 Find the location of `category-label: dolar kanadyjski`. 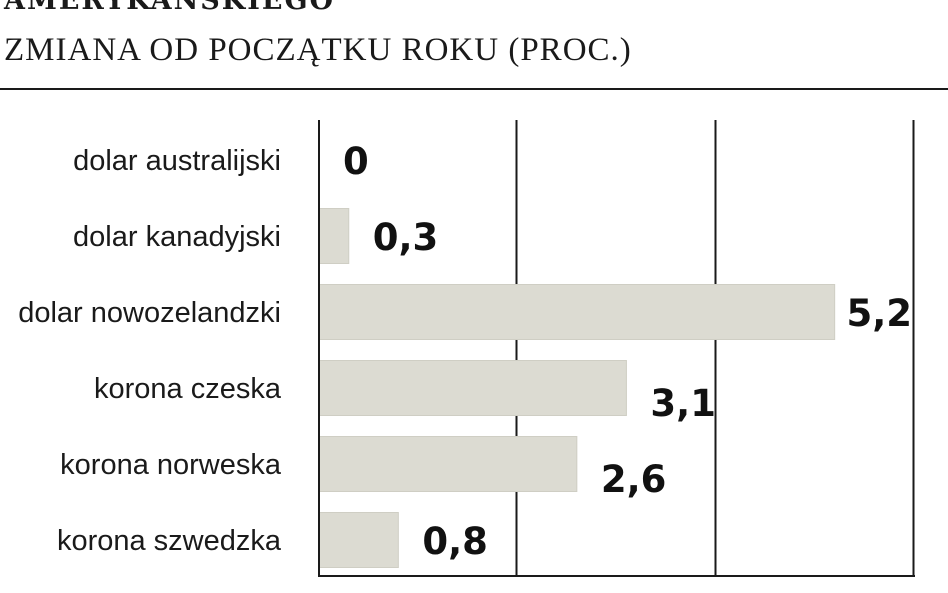

category-label: dolar kanadyjski is located at coordinates (177, 237).